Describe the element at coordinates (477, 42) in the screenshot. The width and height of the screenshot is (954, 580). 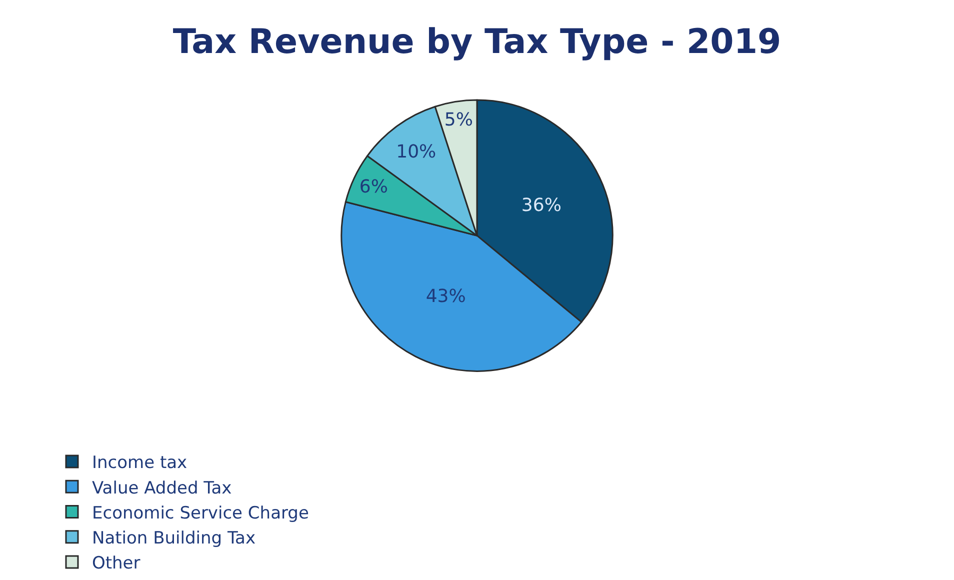
I see `chart-title: Tax Revenue by Tax Type - 2019` at that location.